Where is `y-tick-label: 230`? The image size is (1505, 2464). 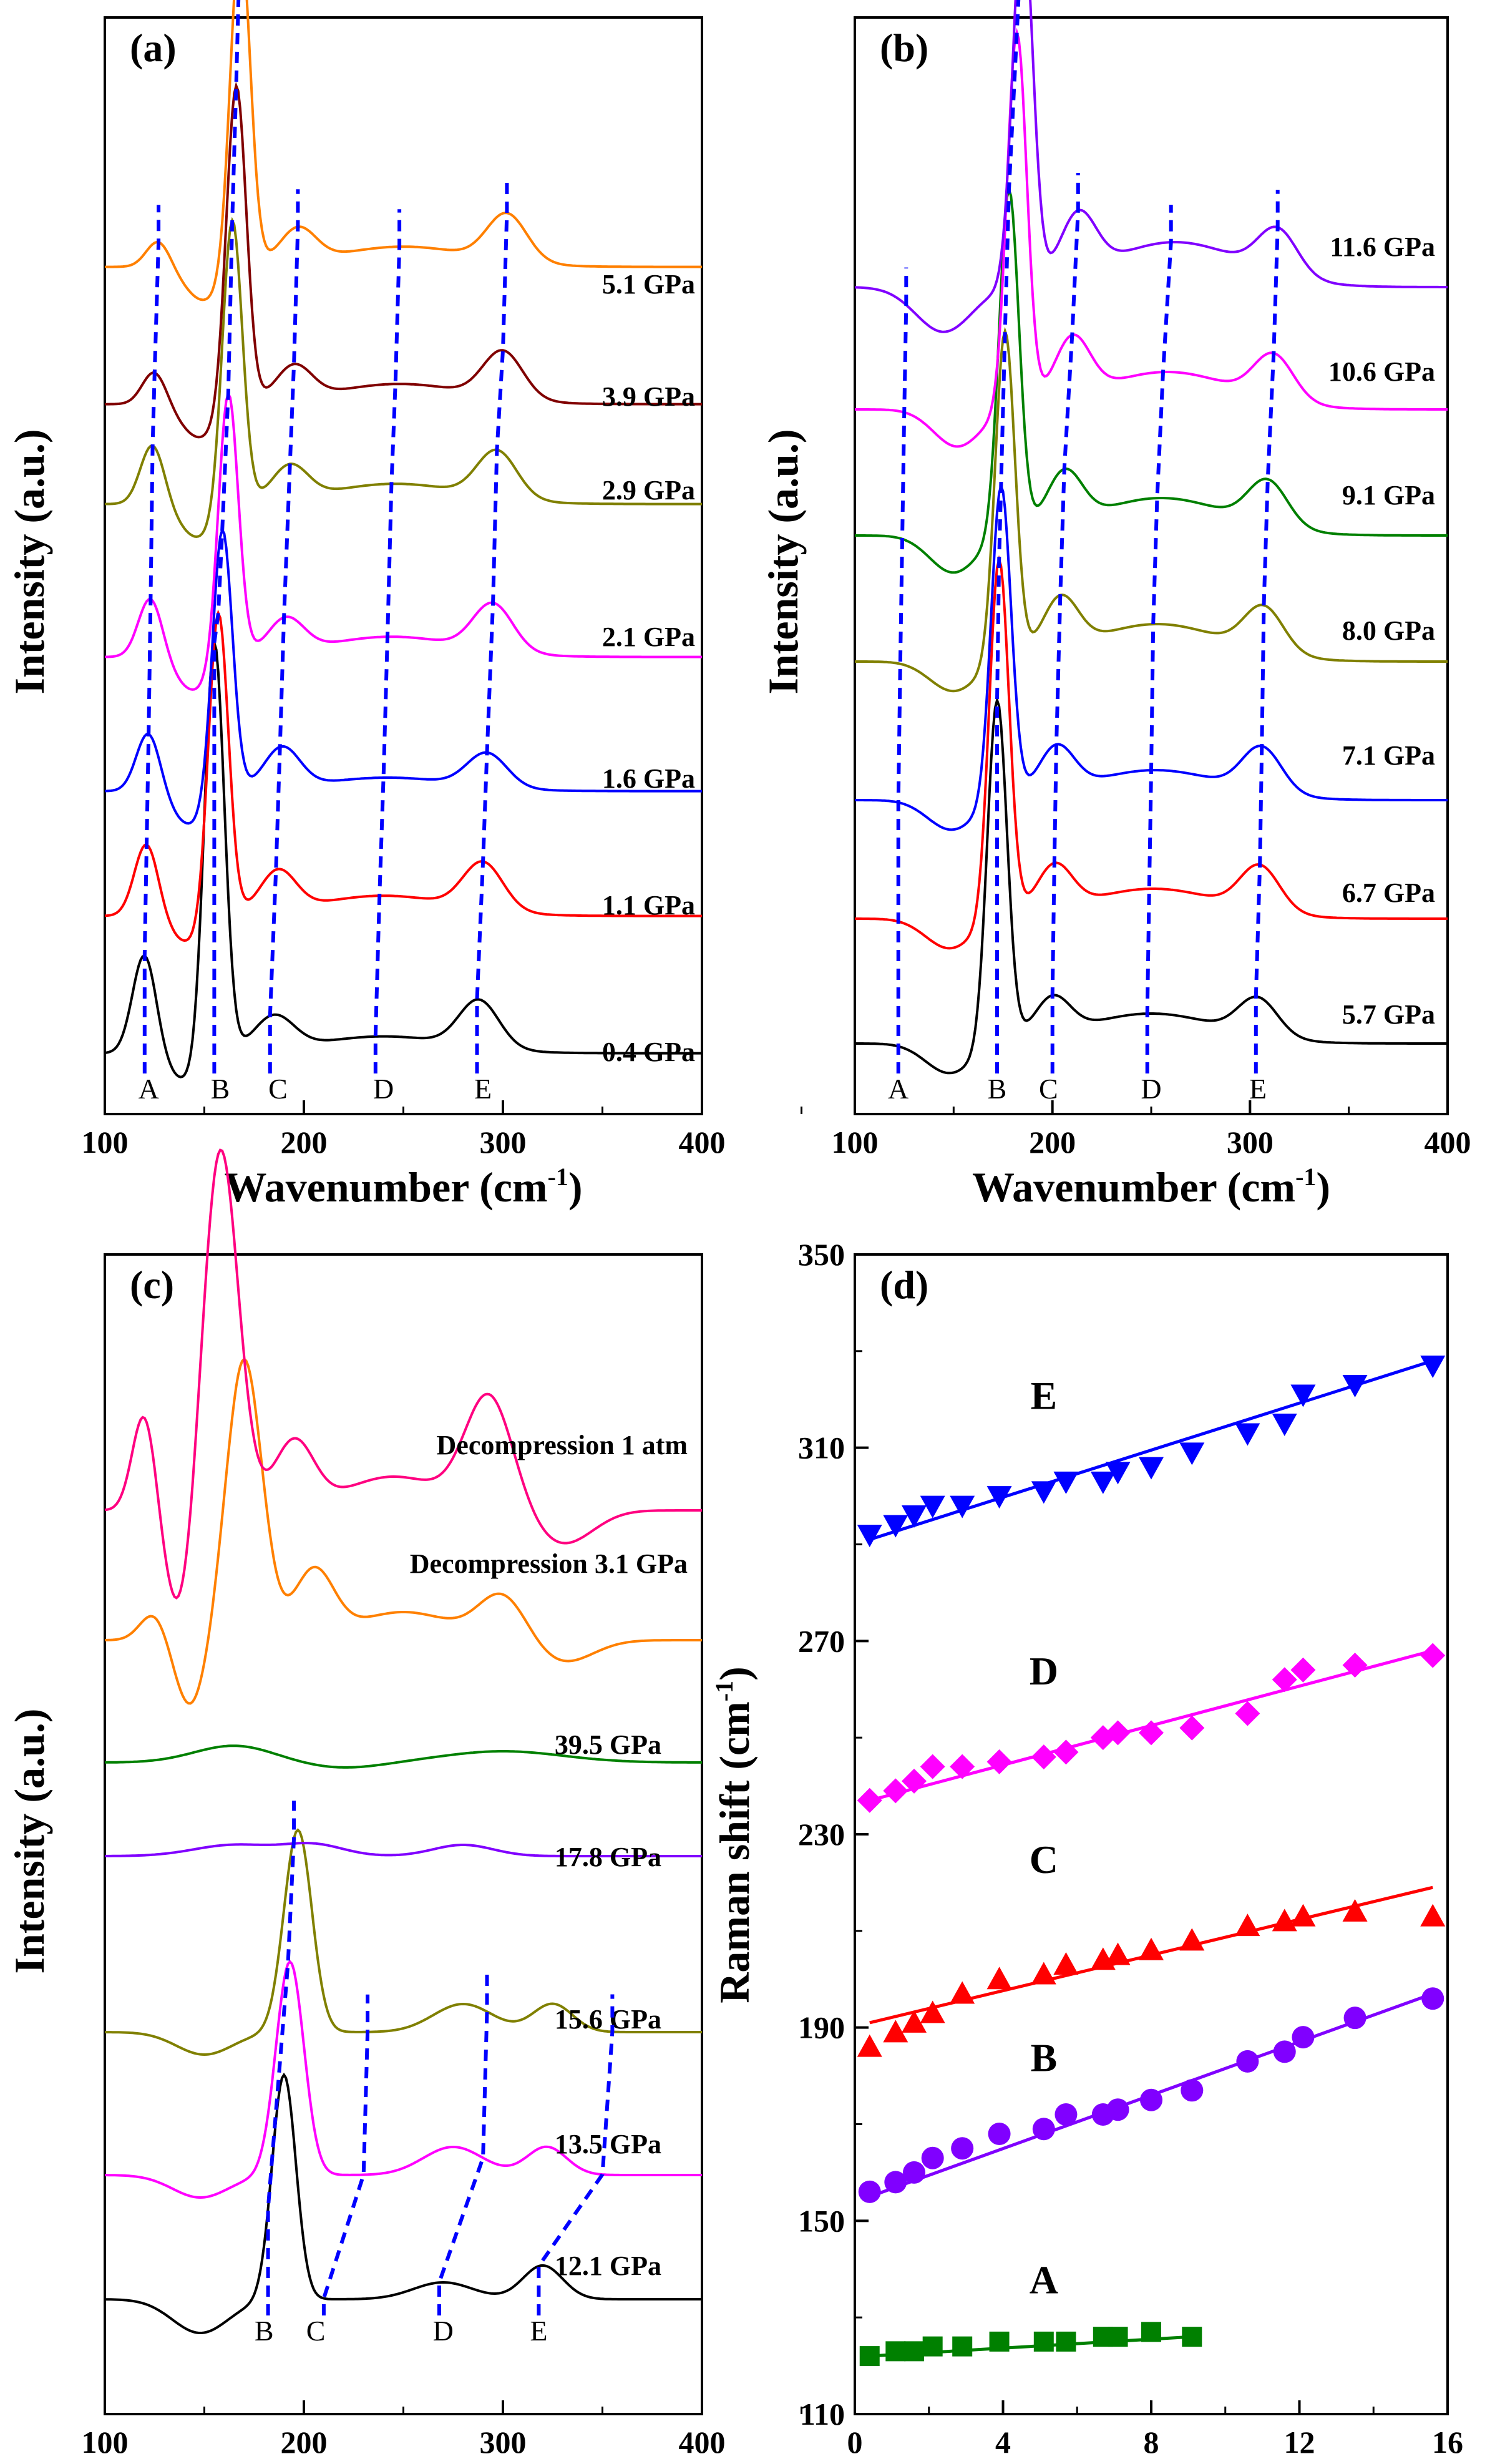
y-tick-label: 230 is located at coordinates (821, 1834).